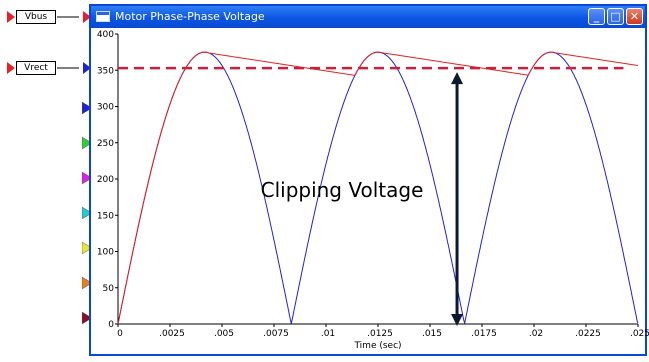 Image resolution: width=649 pixels, height=362 pixels. I want to click on window-title: Motor Phase-Phase Voltage, so click(190, 16).